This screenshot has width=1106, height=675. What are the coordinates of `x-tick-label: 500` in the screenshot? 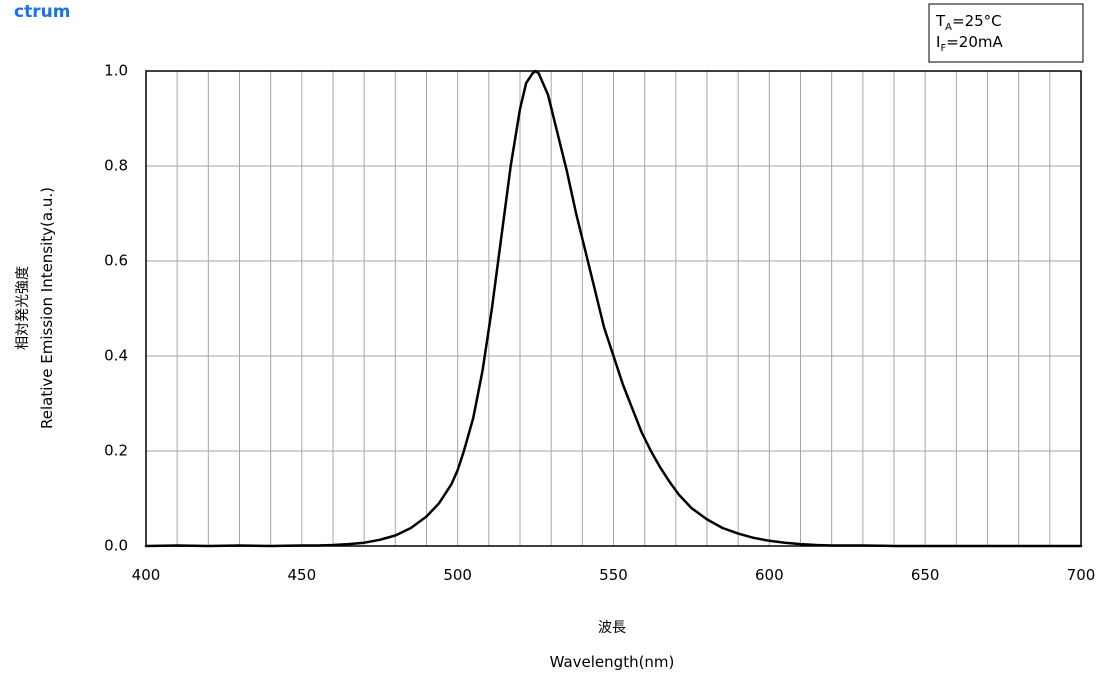 It's located at (457, 575).